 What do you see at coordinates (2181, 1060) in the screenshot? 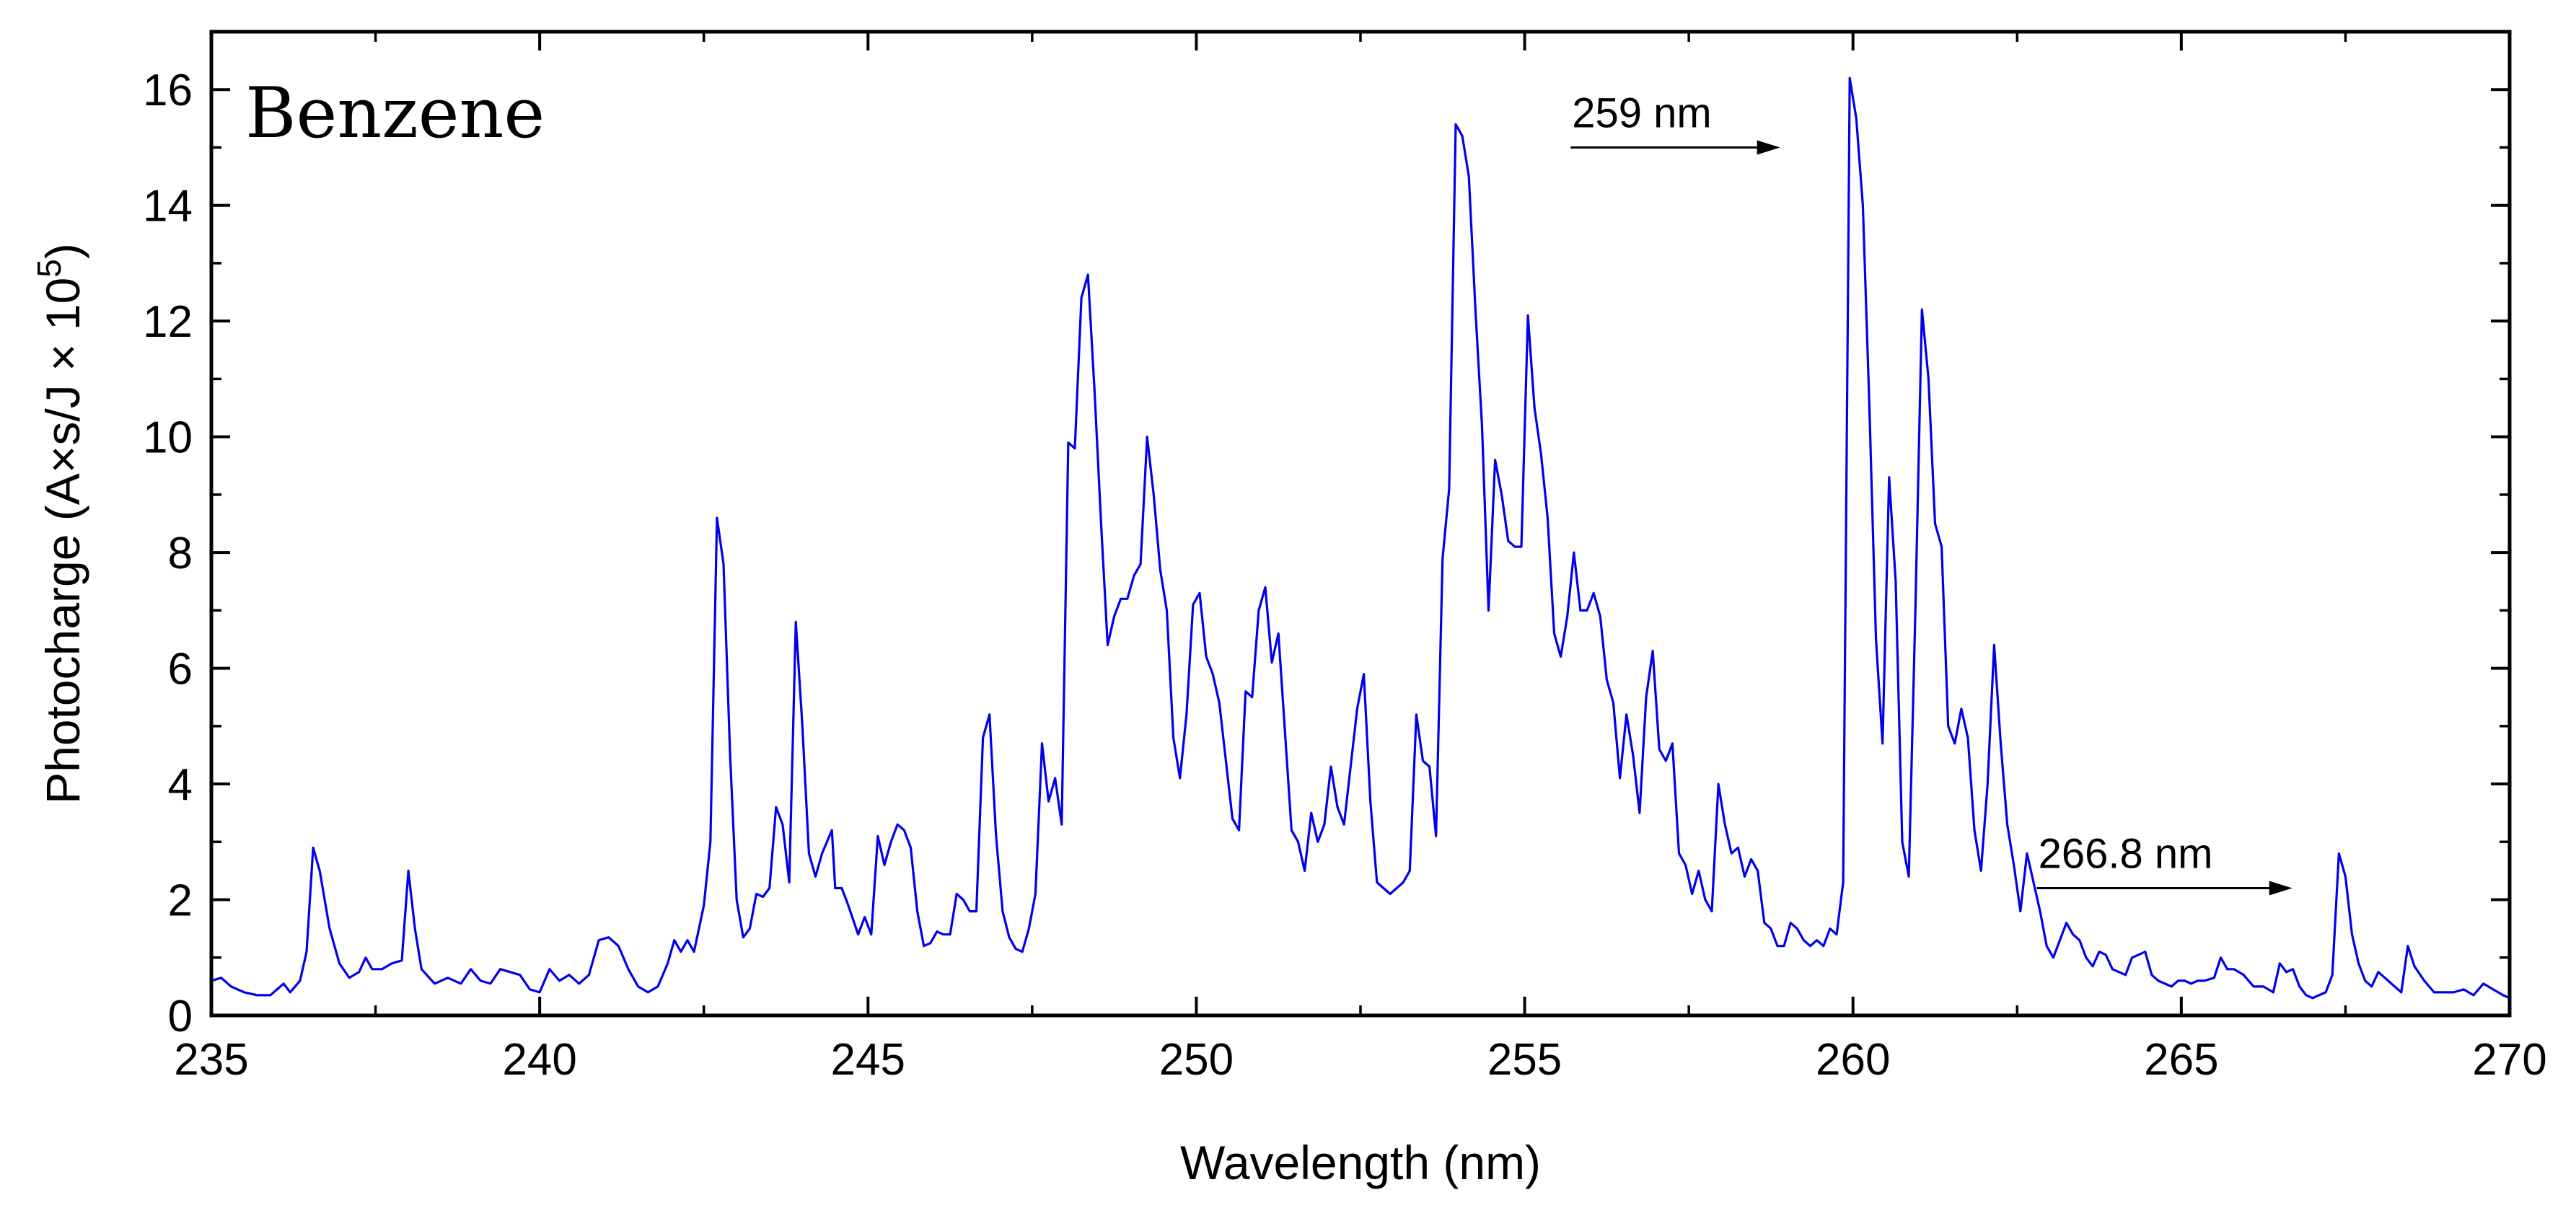
I see `x-tick-label: 265` at bounding box center [2181, 1060].